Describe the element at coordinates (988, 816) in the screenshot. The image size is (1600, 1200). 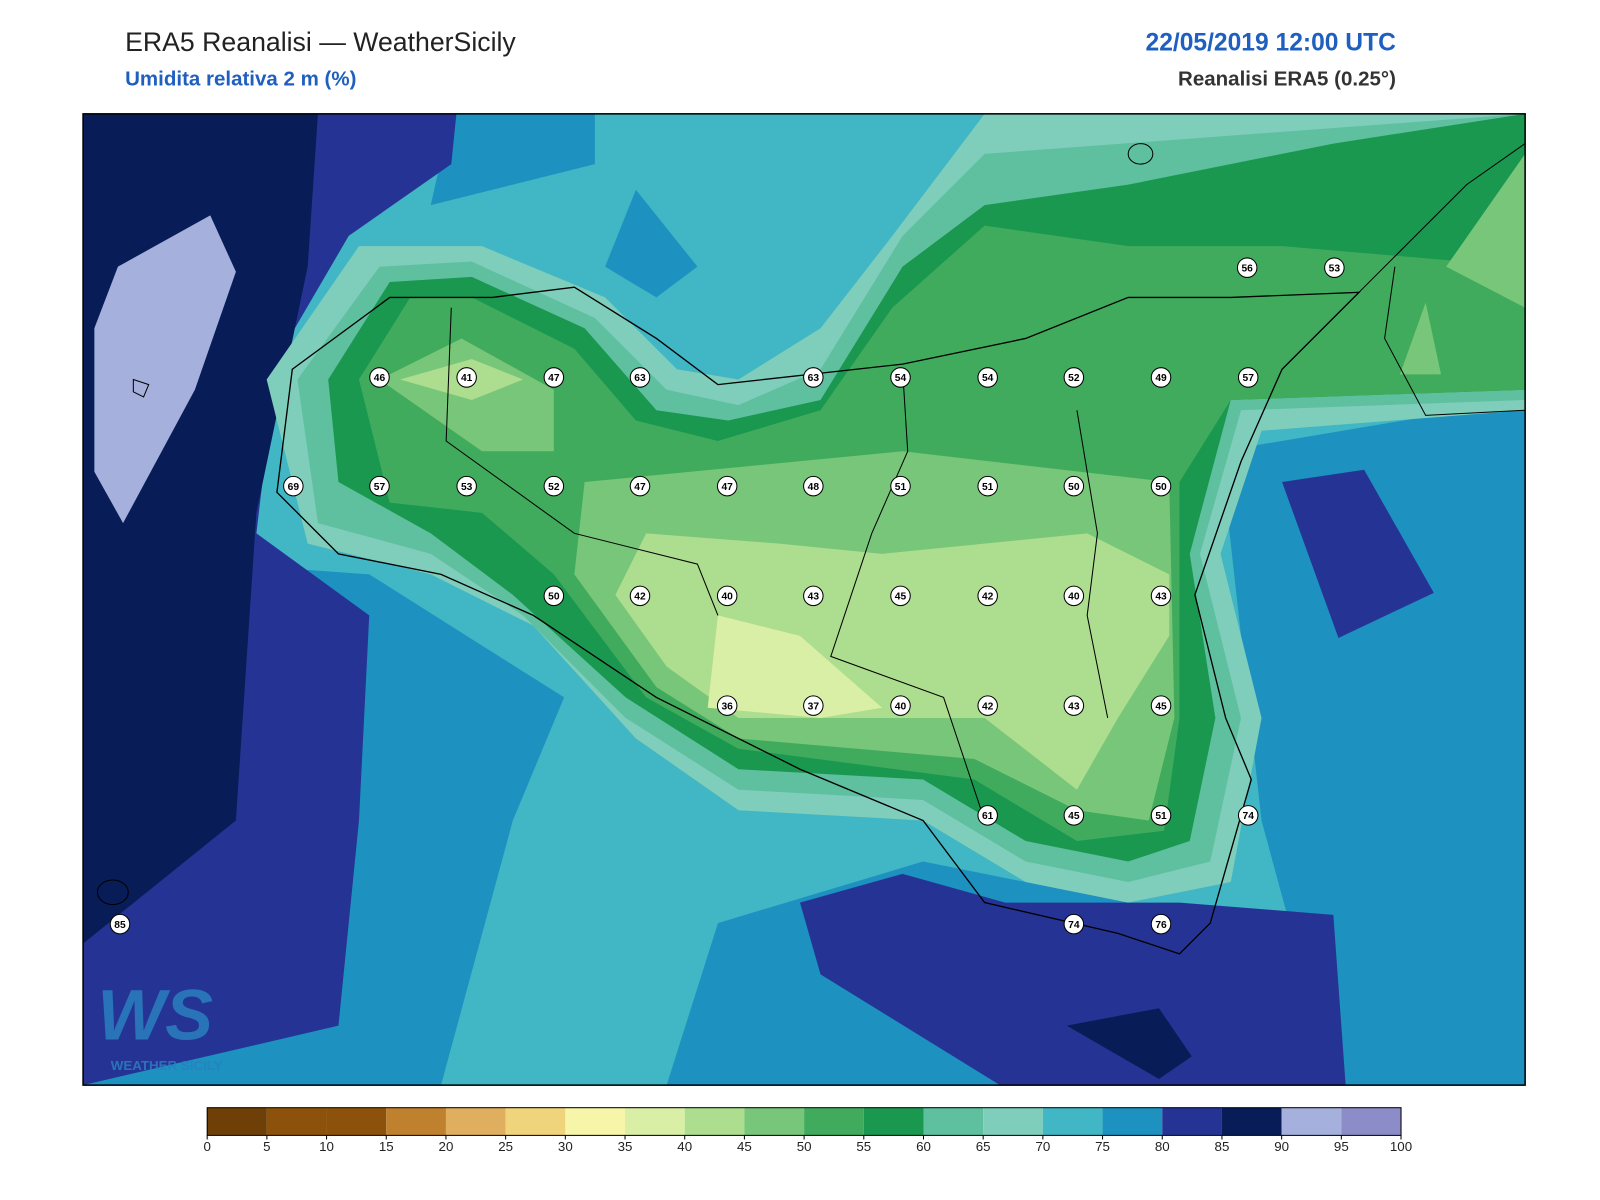
I see `station-value: 61` at that location.